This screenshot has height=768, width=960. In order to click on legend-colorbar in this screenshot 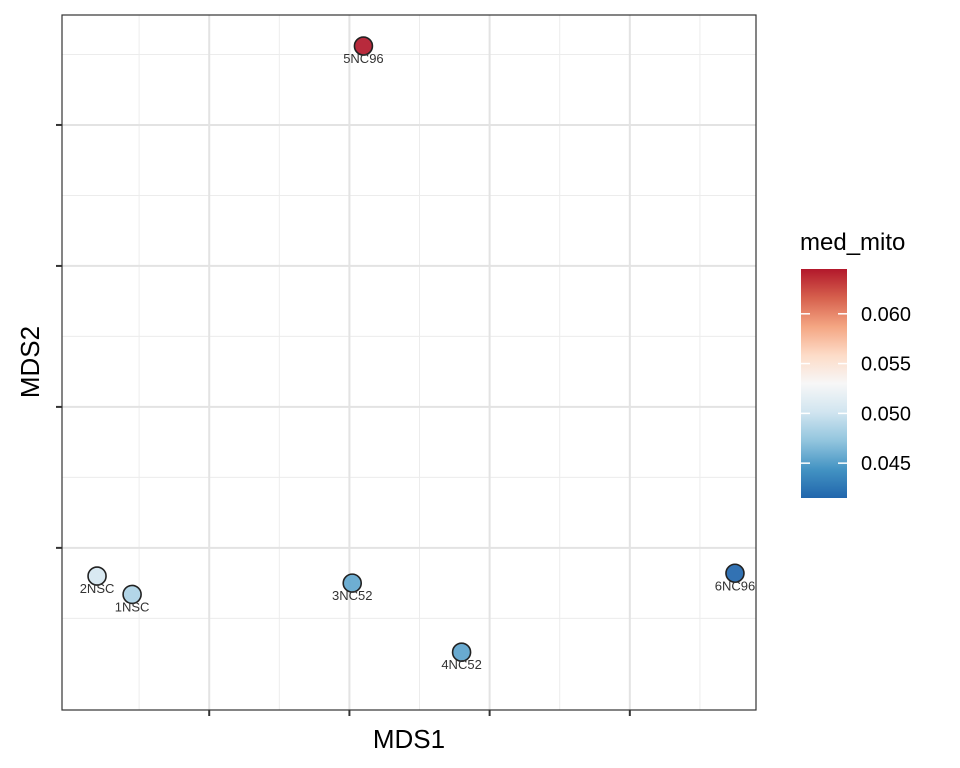, I will do `click(824, 383)`.